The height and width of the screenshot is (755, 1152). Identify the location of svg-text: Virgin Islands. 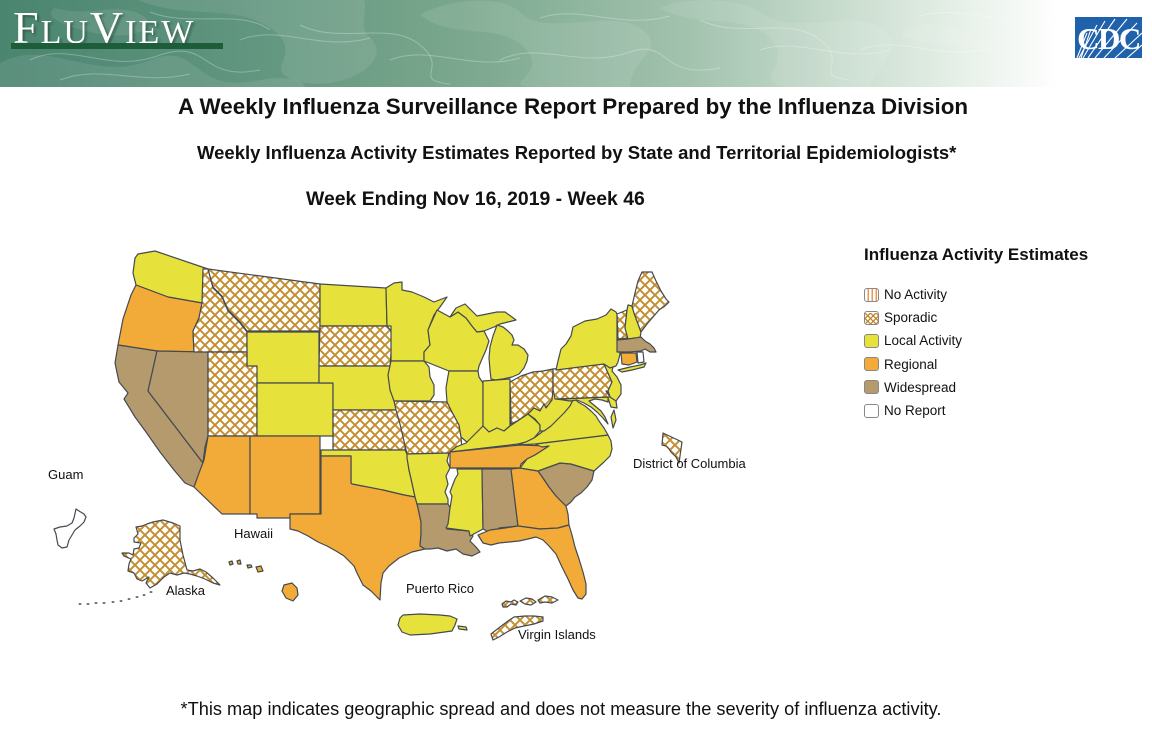
(557, 634).